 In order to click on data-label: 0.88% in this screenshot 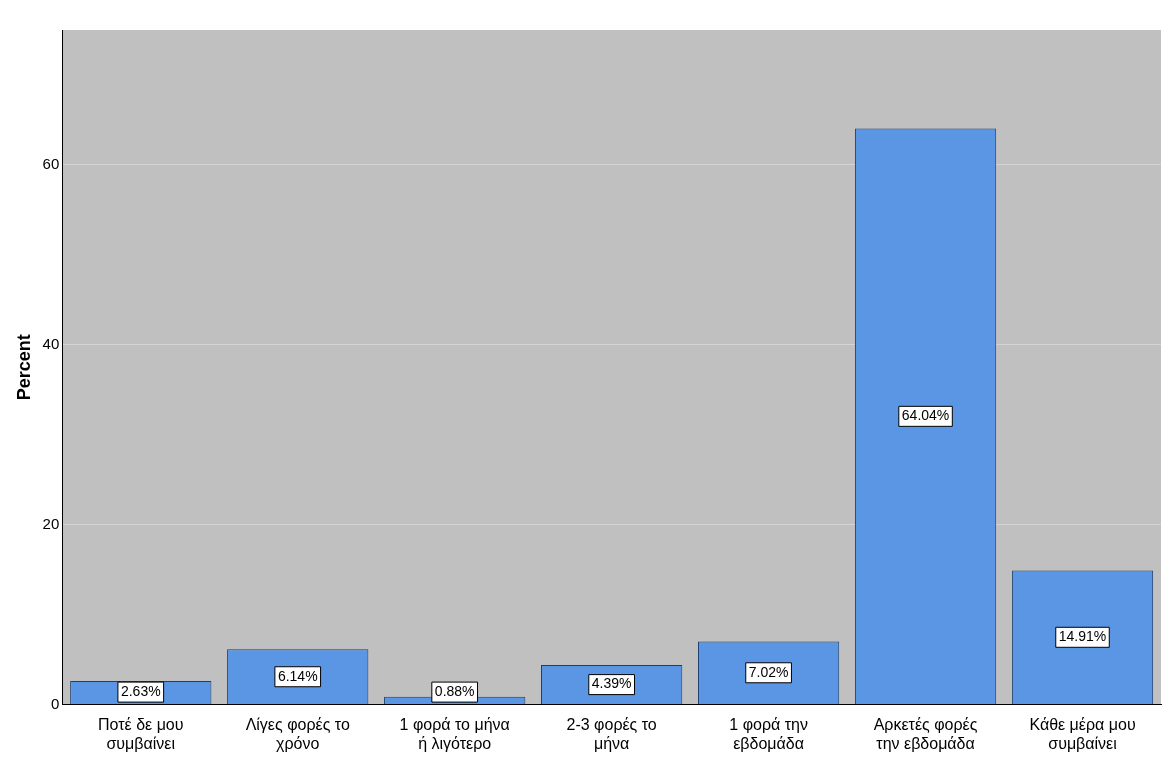, I will do `click(454, 690)`.